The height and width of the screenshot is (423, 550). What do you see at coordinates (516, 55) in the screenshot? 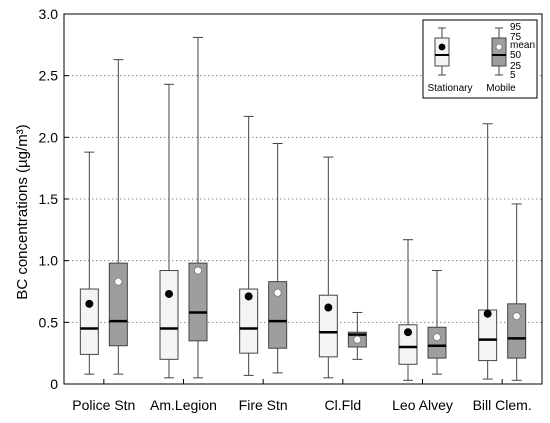
I see `legend-percentile-label: 50` at bounding box center [516, 55].